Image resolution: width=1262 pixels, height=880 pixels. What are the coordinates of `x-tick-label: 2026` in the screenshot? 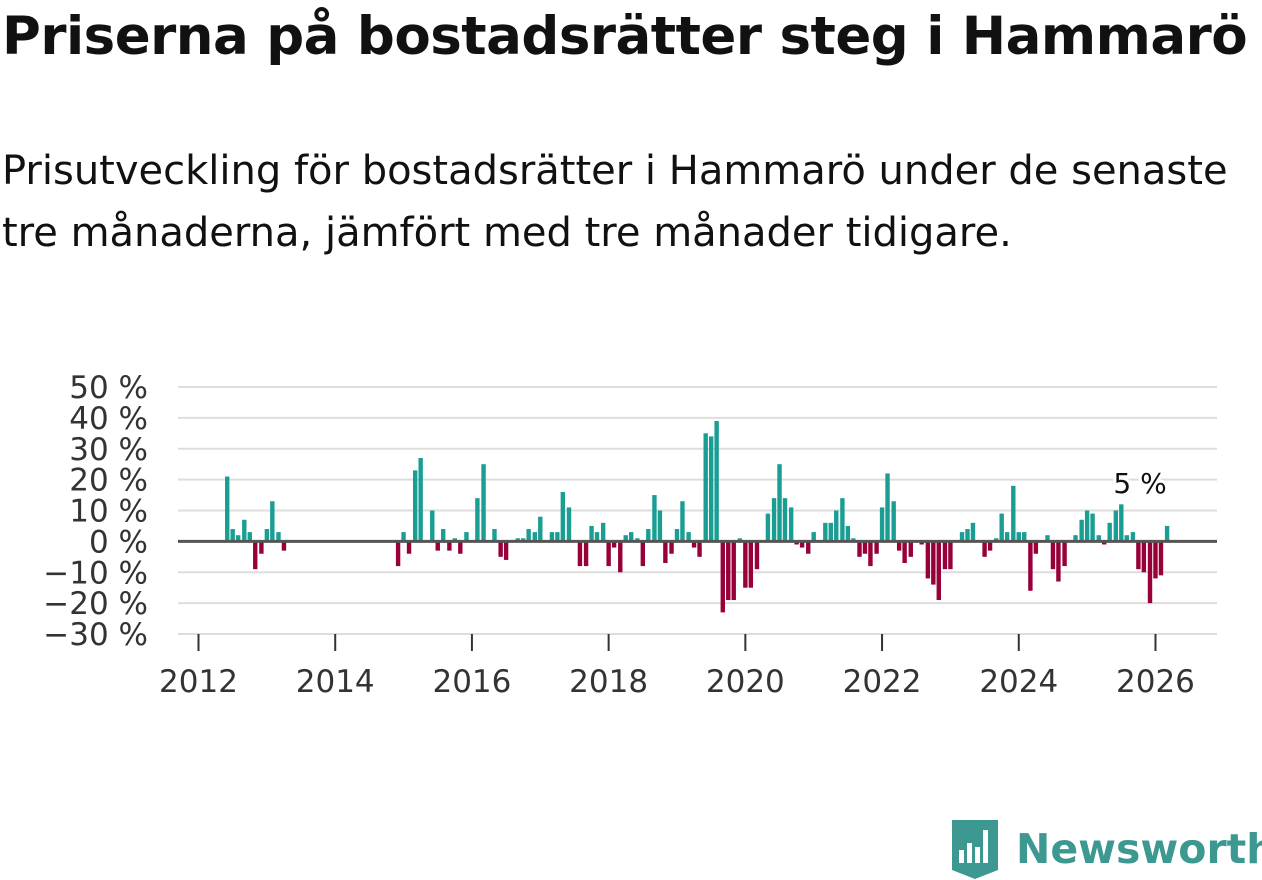 It's located at (1155, 682).